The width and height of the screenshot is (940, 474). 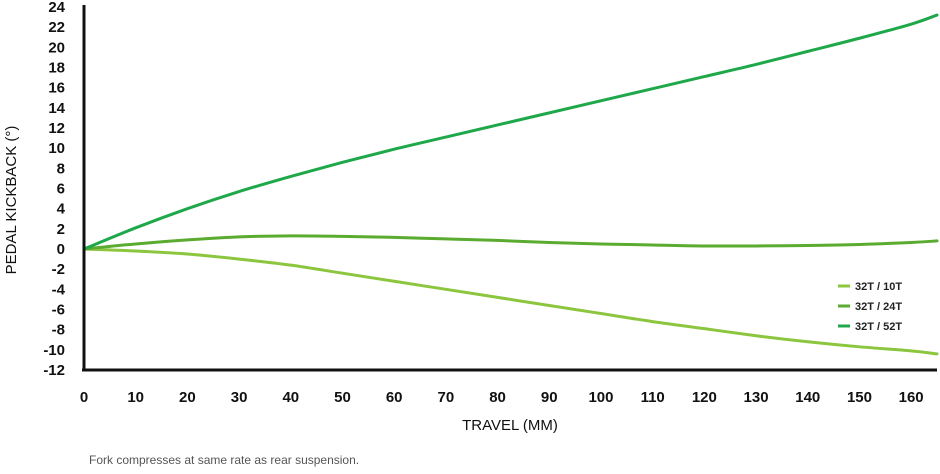 What do you see at coordinates (54, 350) in the screenshot?
I see `y-tick-label: -10` at bounding box center [54, 350].